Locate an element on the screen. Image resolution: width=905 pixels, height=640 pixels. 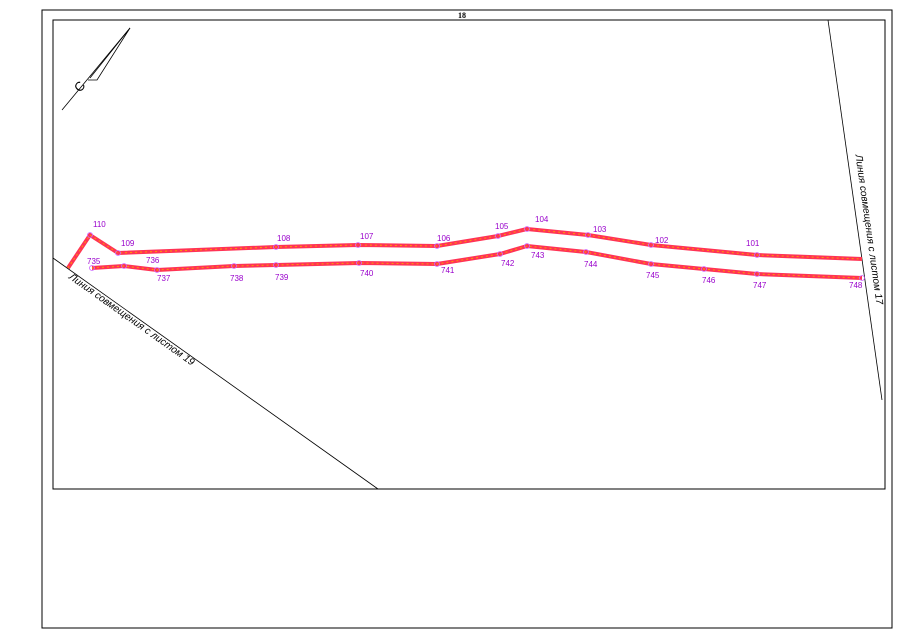
north-arrow is located at coordinates (96, 69).